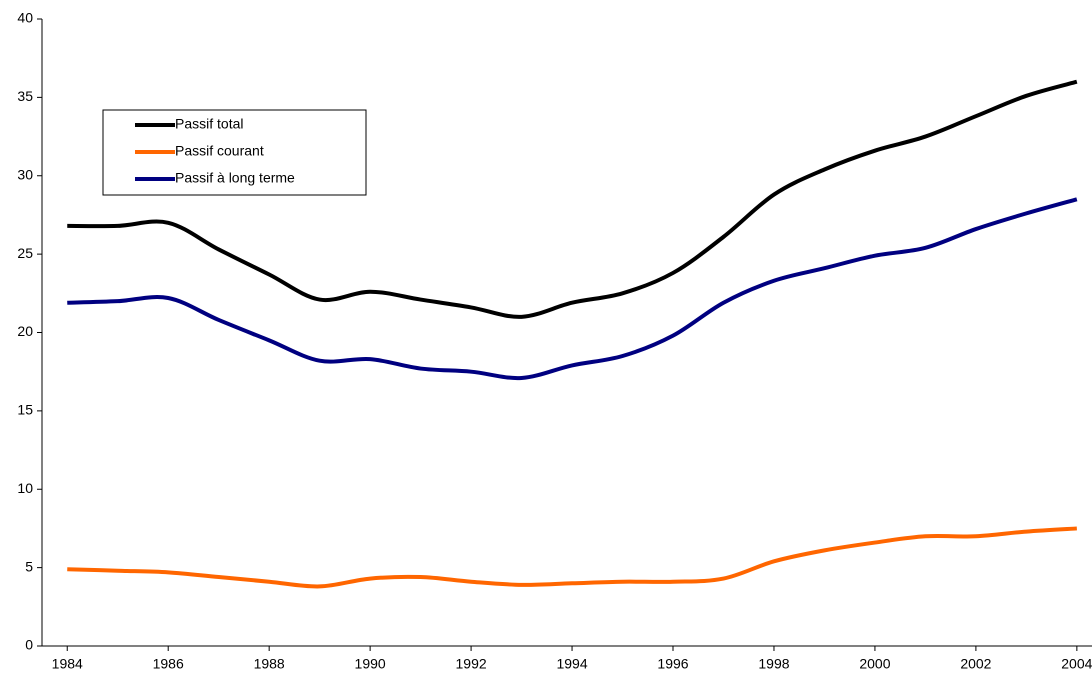  Describe the element at coordinates (471, 664) in the screenshot. I see `x-tick-label: 1992` at that location.